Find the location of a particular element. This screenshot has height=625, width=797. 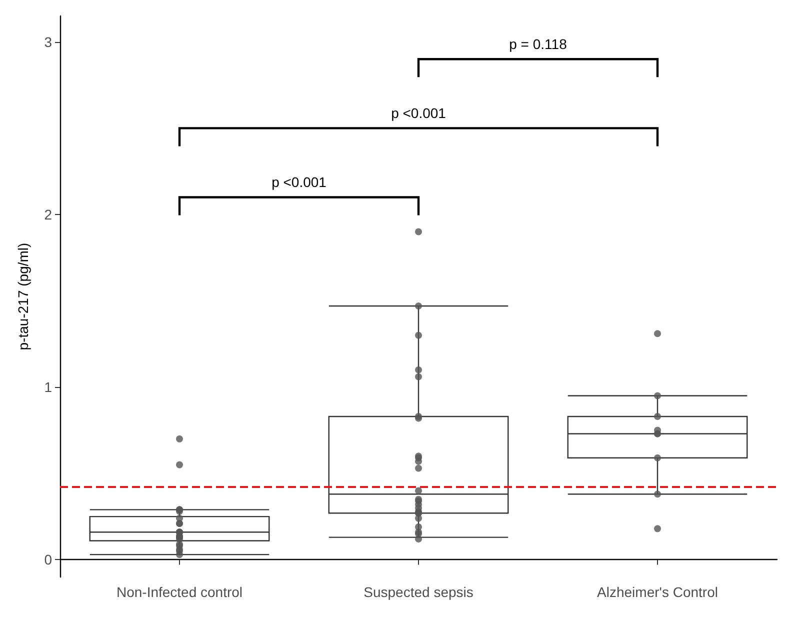

y-tick-label: 0 is located at coordinates (48, 560).